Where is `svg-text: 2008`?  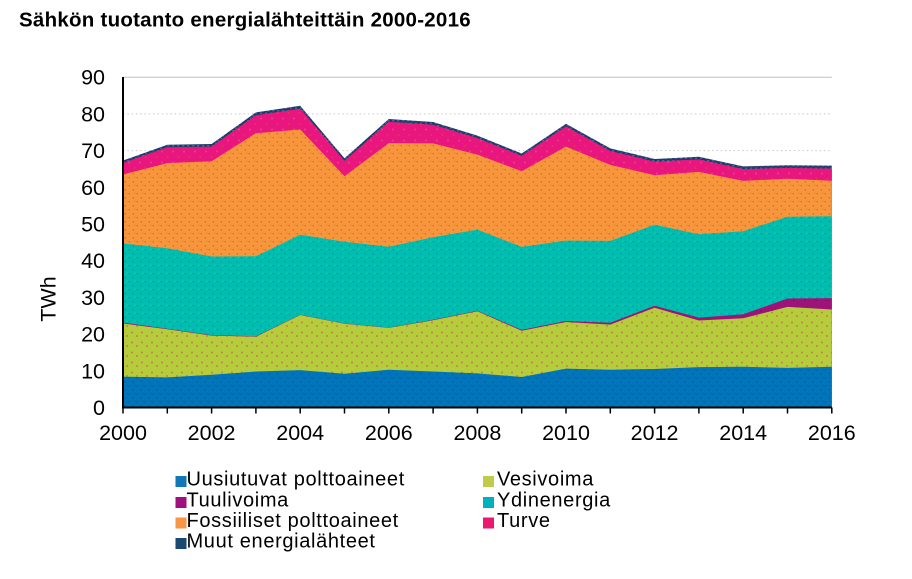
svg-text: 2008 is located at coordinates (477, 433).